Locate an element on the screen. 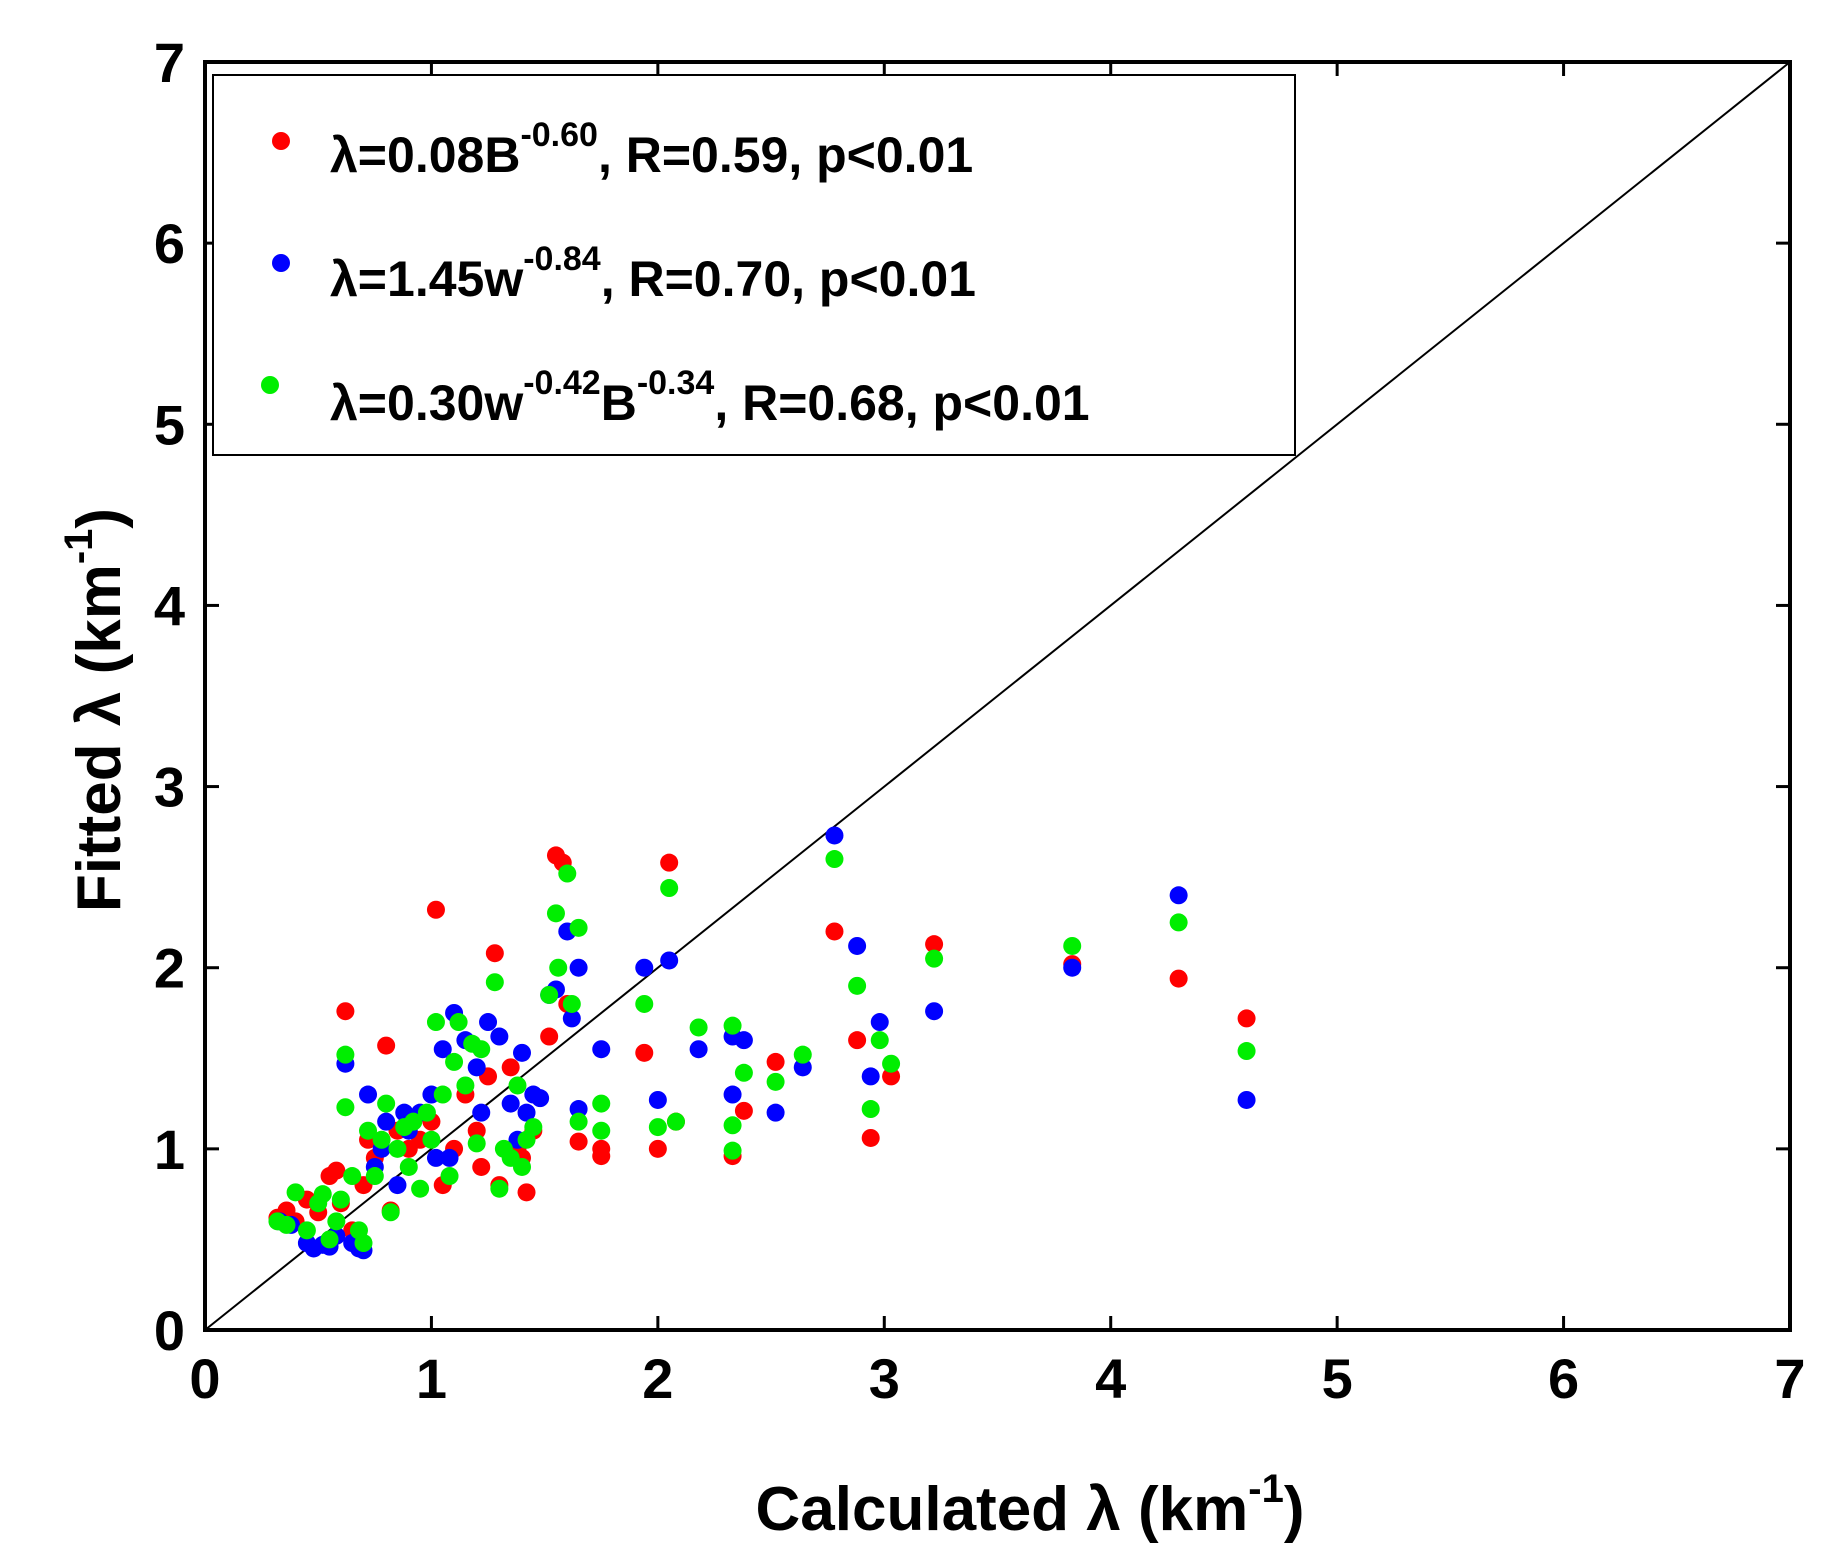  legend-green-part-3: -0.34 is located at coordinates (676, 383).